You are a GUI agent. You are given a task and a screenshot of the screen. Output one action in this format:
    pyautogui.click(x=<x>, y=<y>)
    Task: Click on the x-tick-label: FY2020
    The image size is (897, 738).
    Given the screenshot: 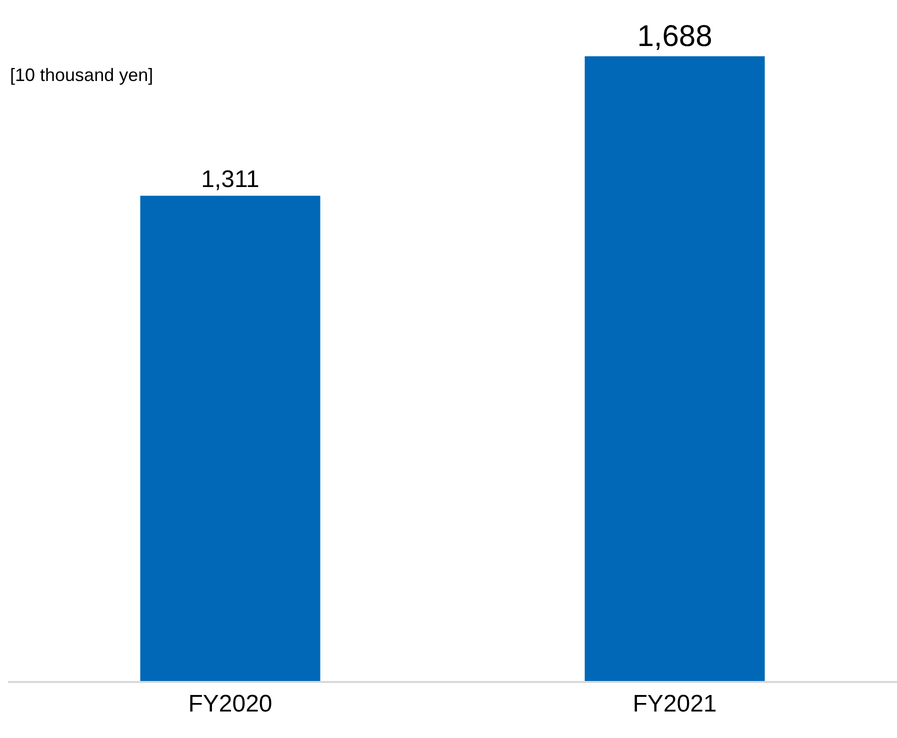 What is the action you would take?
    pyautogui.click(x=230, y=704)
    